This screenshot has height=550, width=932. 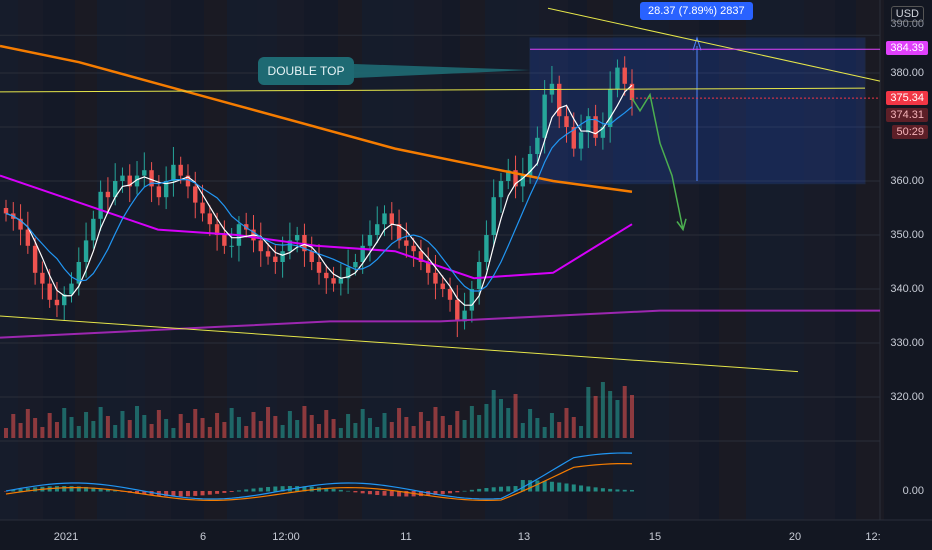 What do you see at coordinates (442, 71) in the screenshot?
I see `callout-pointer` at bounding box center [442, 71].